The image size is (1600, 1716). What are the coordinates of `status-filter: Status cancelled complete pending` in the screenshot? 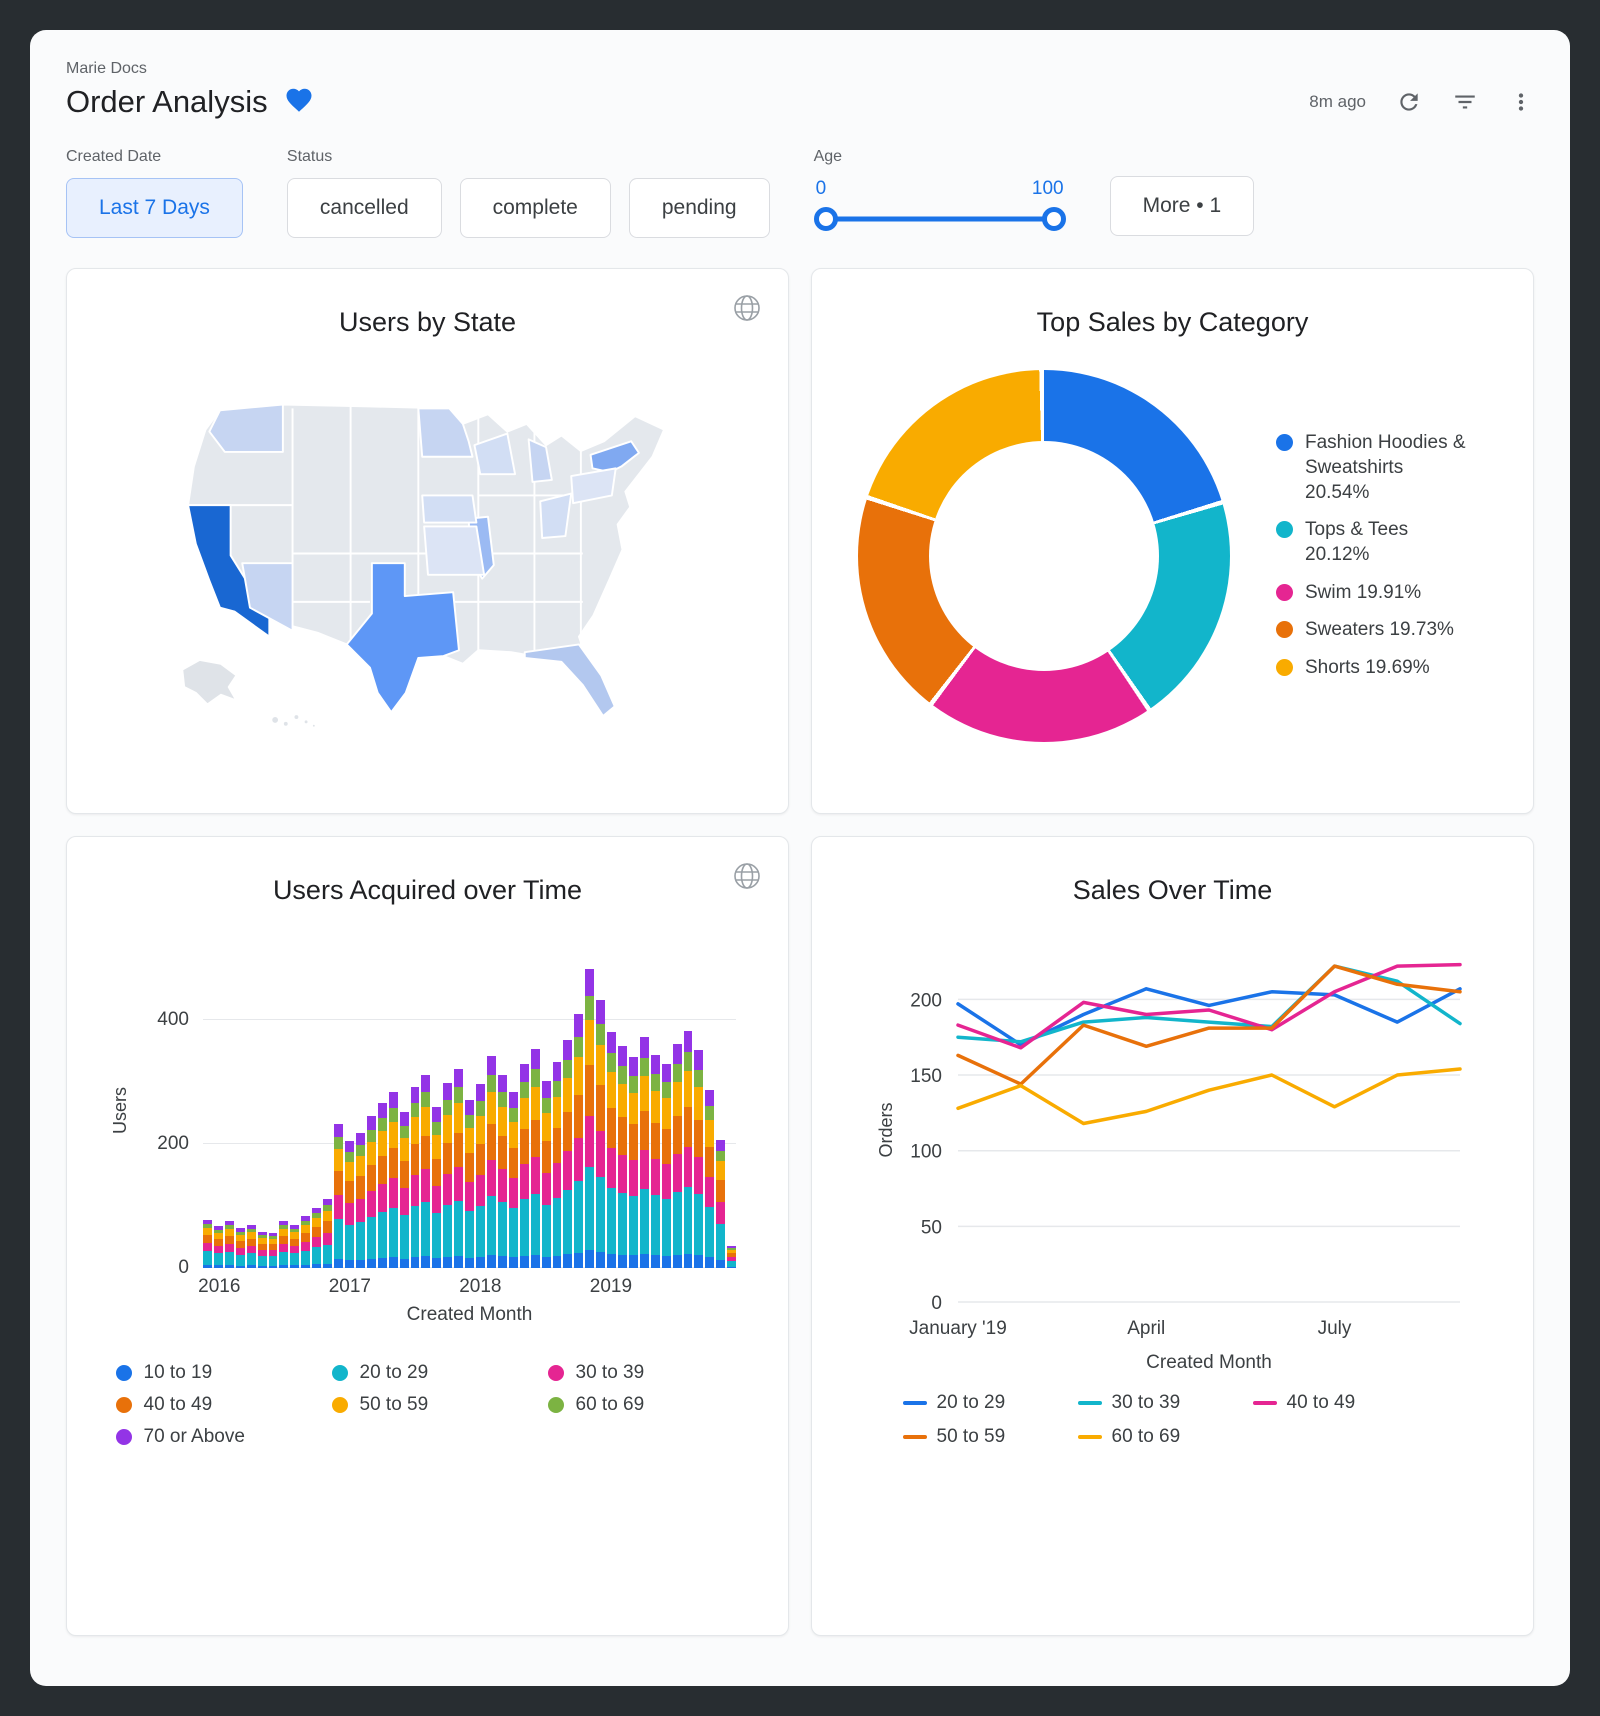 It's located at (528, 193).